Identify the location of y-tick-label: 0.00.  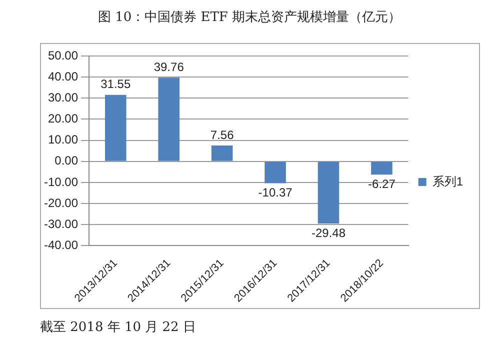
(66, 161).